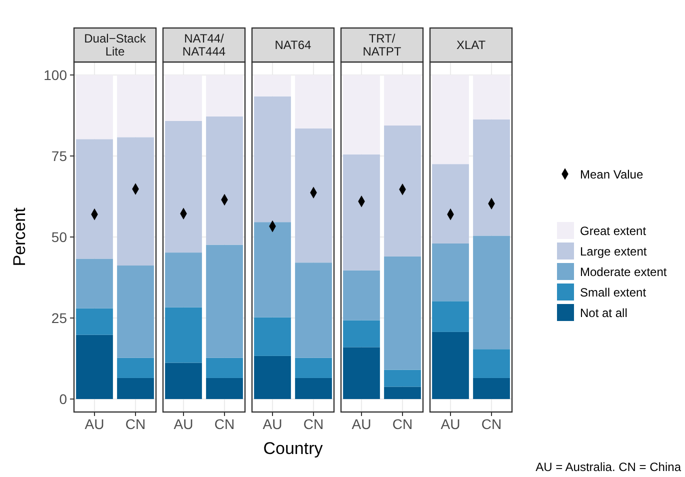  What do you see at coordinates (471, 45) in the screenshot?
I see `chart-title: XLAT` at bounding box center [471, 45].